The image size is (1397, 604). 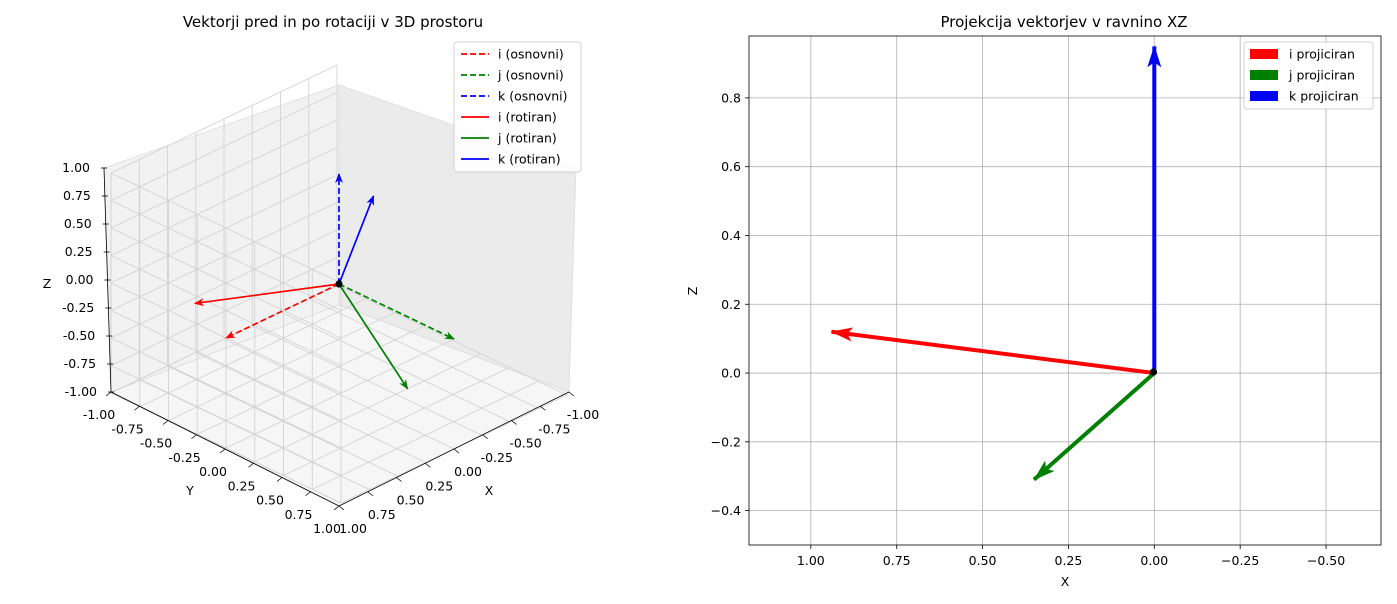 What do you see at coordinates (731, 97) in the screenshot?
I see `y-tick-label: 0.8` at bounding box center [731, 97].